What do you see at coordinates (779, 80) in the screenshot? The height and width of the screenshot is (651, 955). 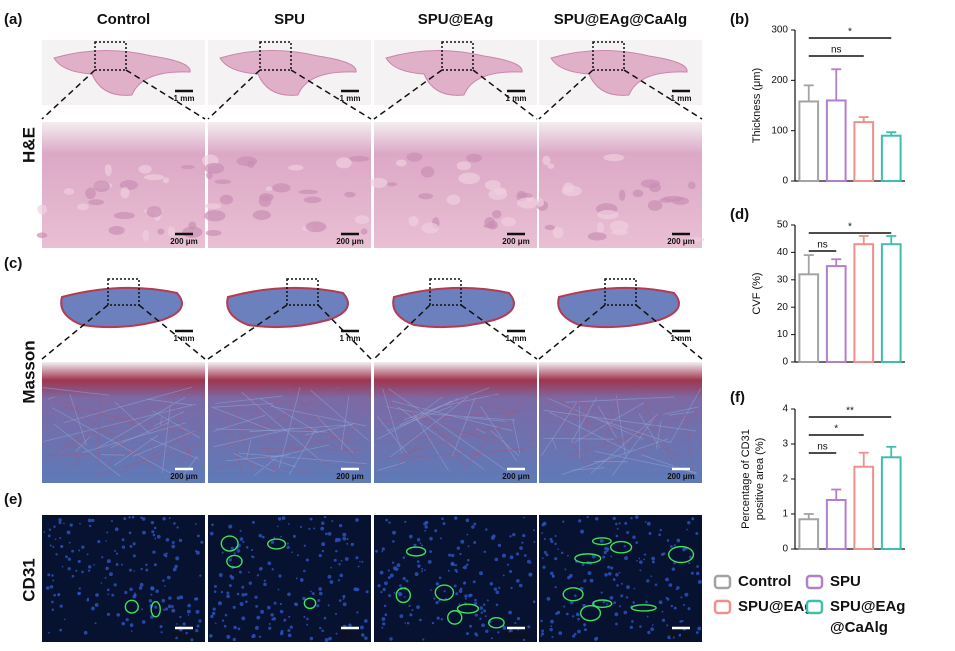 I see `y-tick-label: 200` at bounding box center [779, 80].